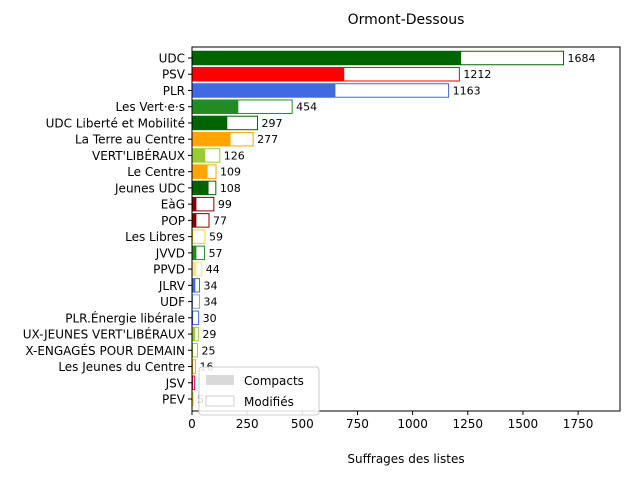 Image resolution: width=640 pixels, height=480 pixels. What do you see at coordinates (230, 188) in the screenshot?
I see `bar-value-label: 108` at bounding box center [230, 188].